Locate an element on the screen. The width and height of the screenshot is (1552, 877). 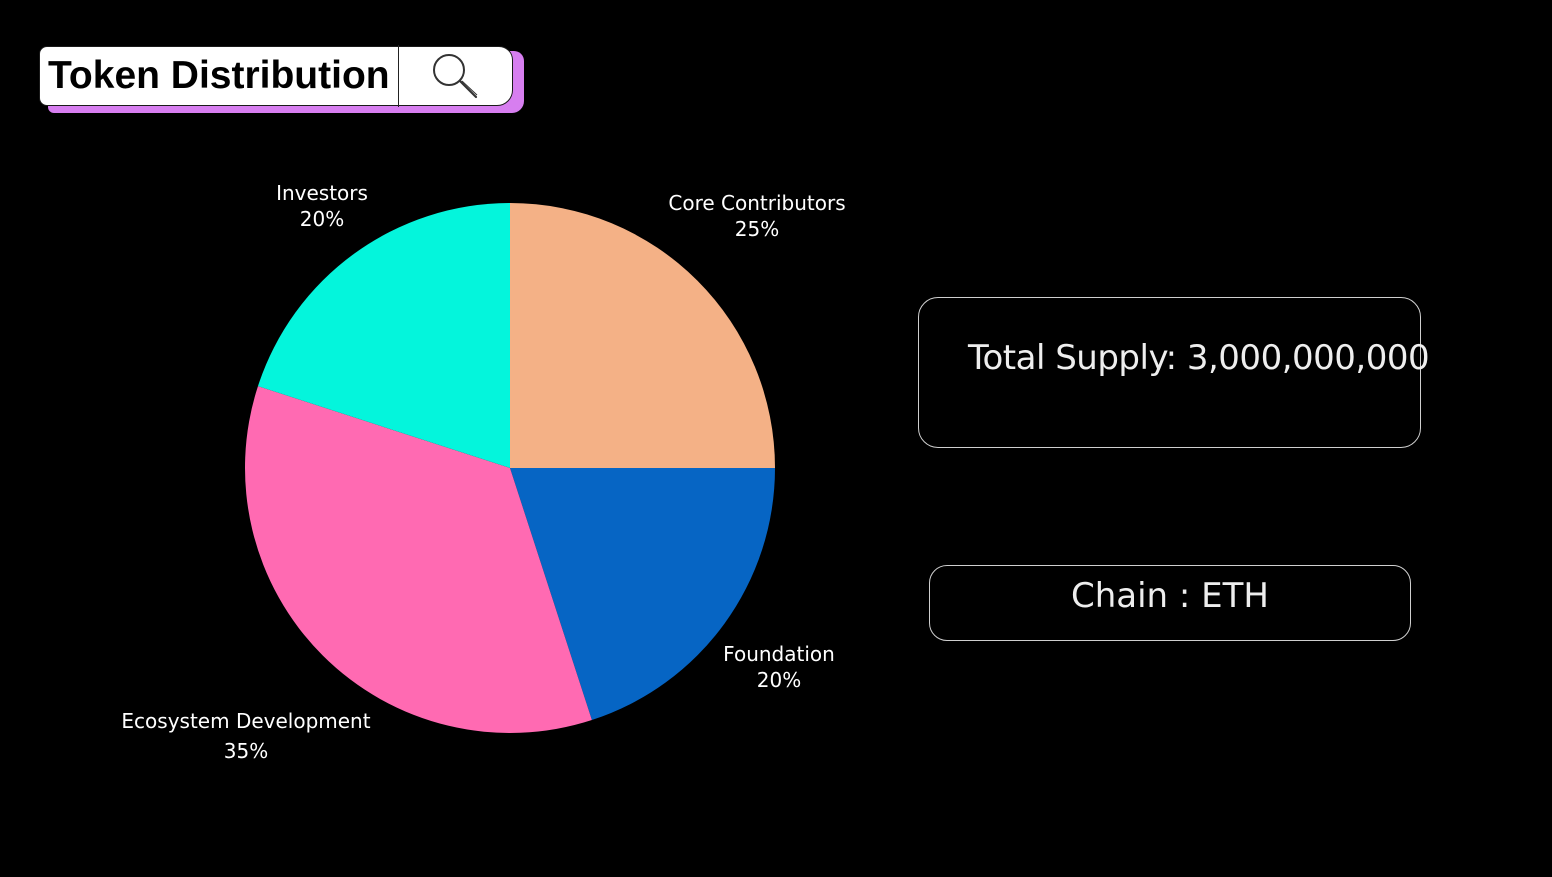
slice-value-foundation: 20% is located at coordinates (779, 680).